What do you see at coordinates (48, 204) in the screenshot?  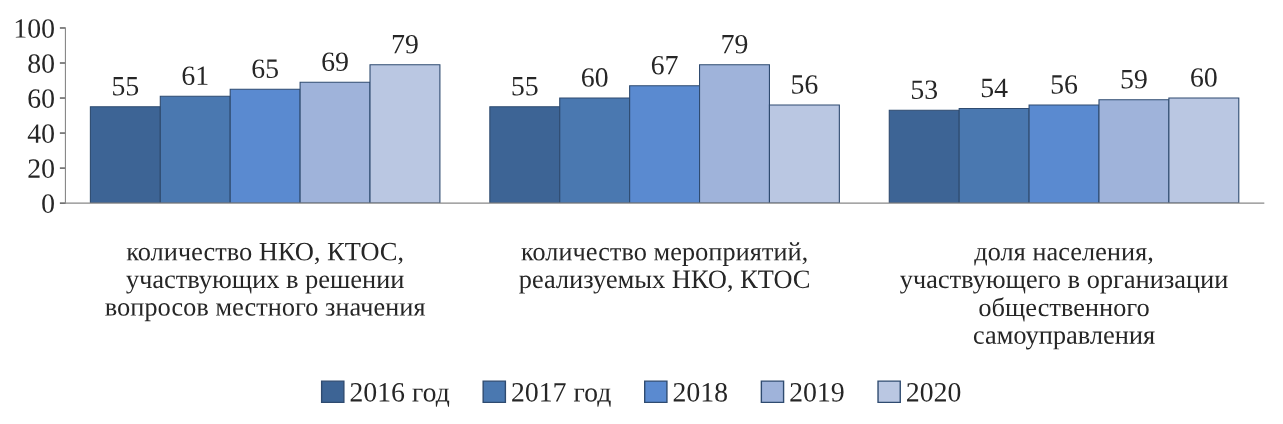 I see `y-tick-label: 0` at bounding box center [48, 204].